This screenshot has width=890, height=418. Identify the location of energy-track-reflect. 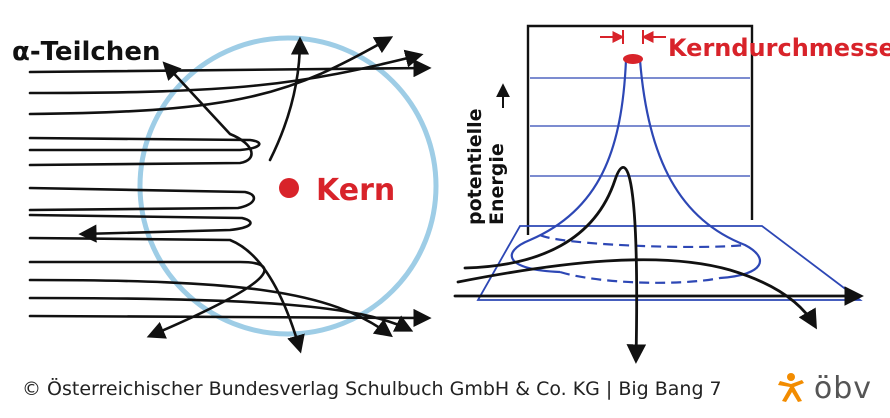
(555, 264).